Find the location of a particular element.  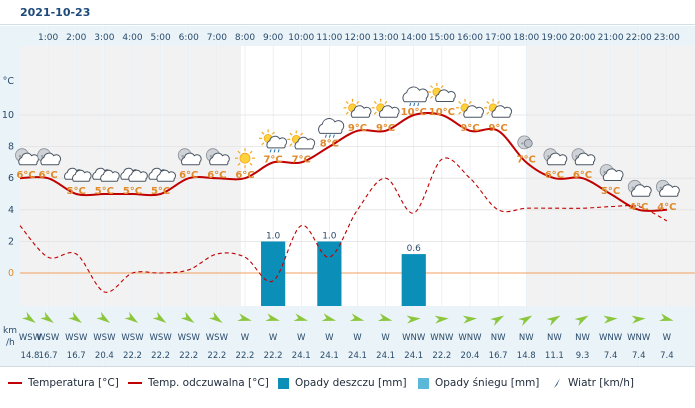

wind-unit-label: /h is located at coordinates (10, 343).